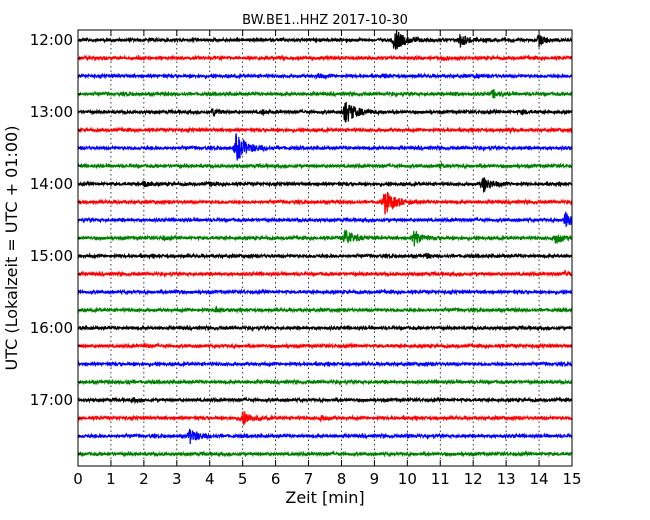  What do you see at coordinates (144, 479) in the screenshot?
I see `x-tick-label: 2` at bounding box center [144, 479].